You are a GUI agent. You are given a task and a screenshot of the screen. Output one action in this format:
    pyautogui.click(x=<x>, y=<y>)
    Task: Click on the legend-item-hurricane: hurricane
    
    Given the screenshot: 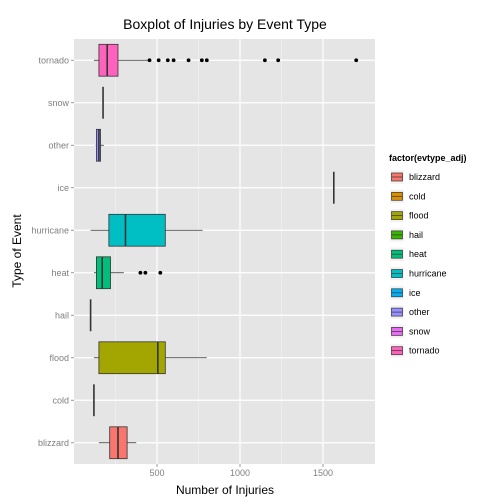 What is the action you would take?
    pyautogui.click(x=418, y=273)
    